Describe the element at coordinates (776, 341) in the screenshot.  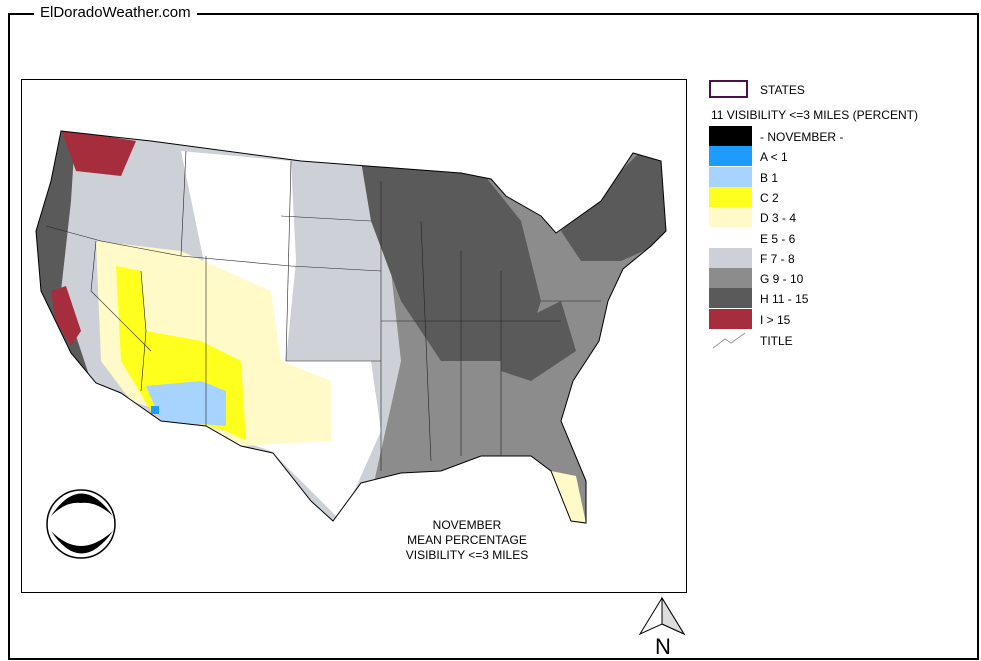
I see `legend-label: TITLE` at that location.